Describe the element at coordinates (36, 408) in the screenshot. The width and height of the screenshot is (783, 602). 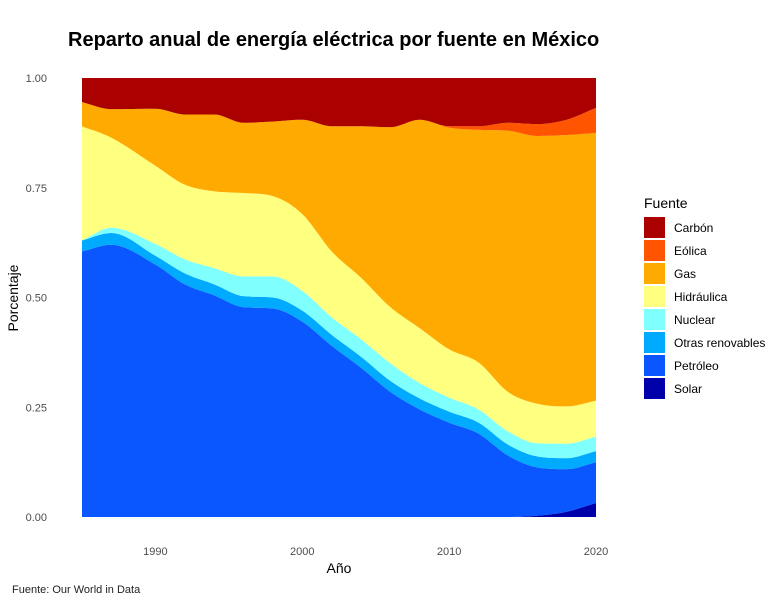
I see `y-tick-label: 0.25` at that location.